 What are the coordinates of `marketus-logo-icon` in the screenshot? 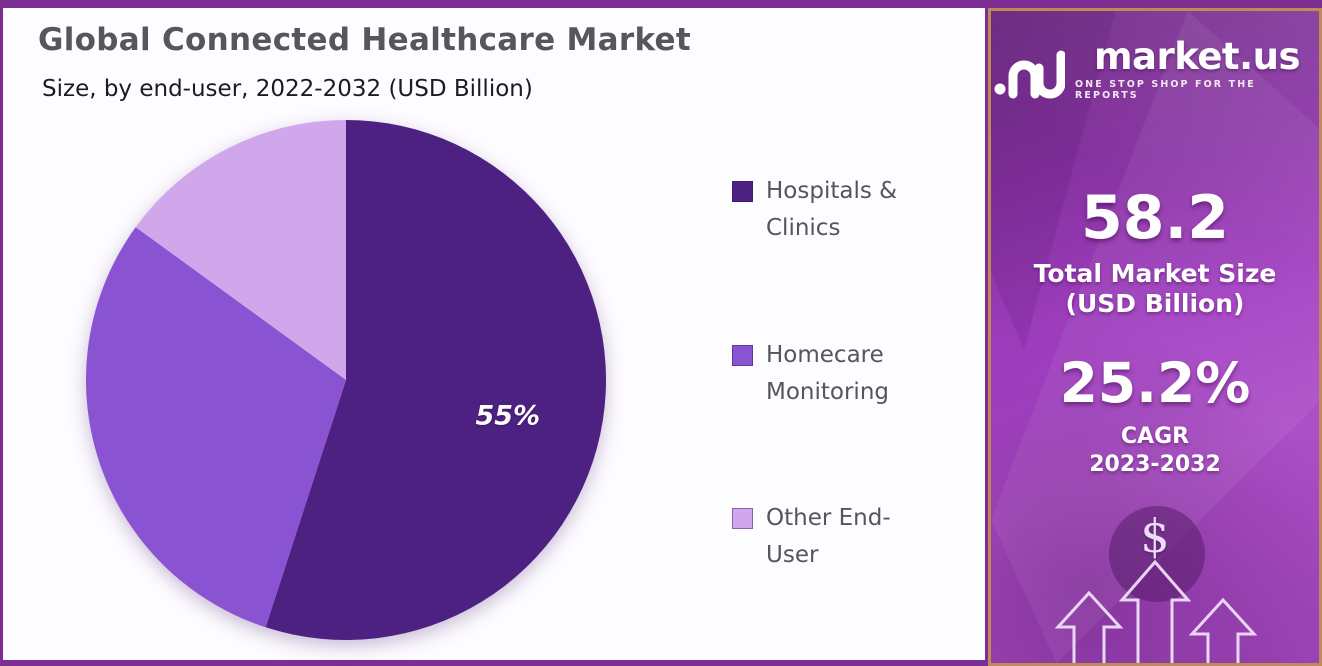 It's located at (1028, 74).